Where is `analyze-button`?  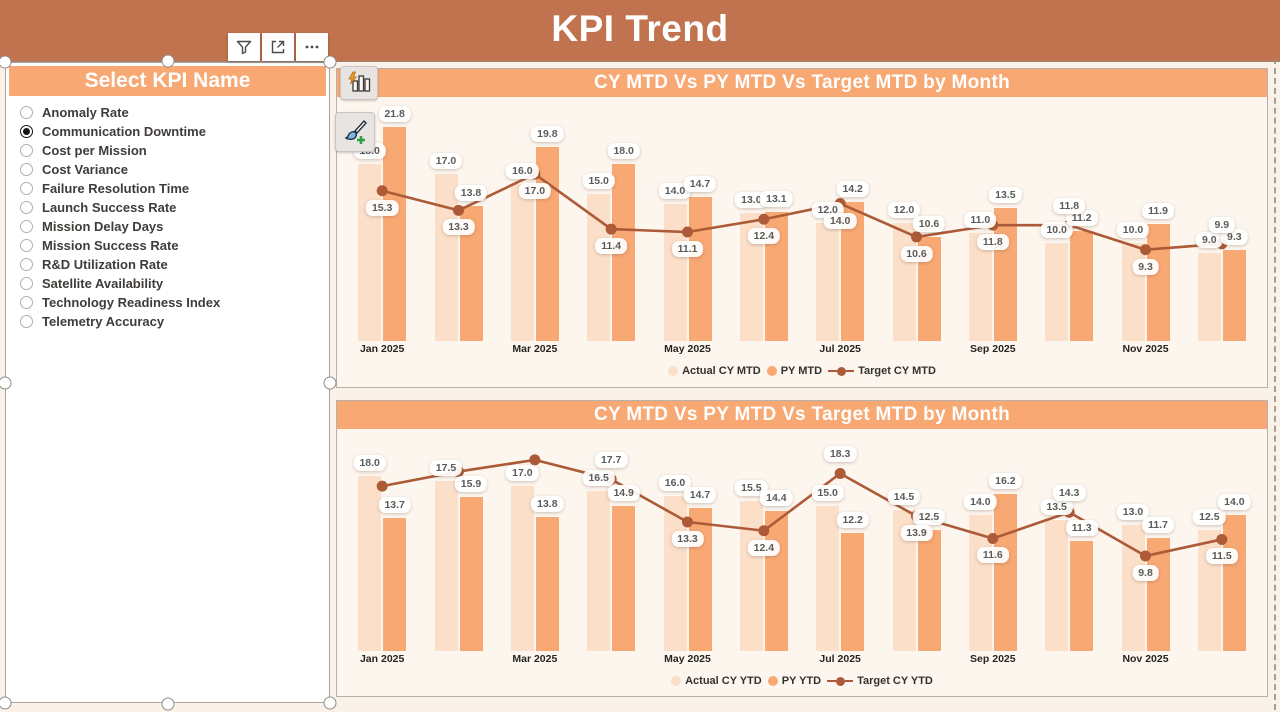 analyze-button is located at coordinates (359, 83).